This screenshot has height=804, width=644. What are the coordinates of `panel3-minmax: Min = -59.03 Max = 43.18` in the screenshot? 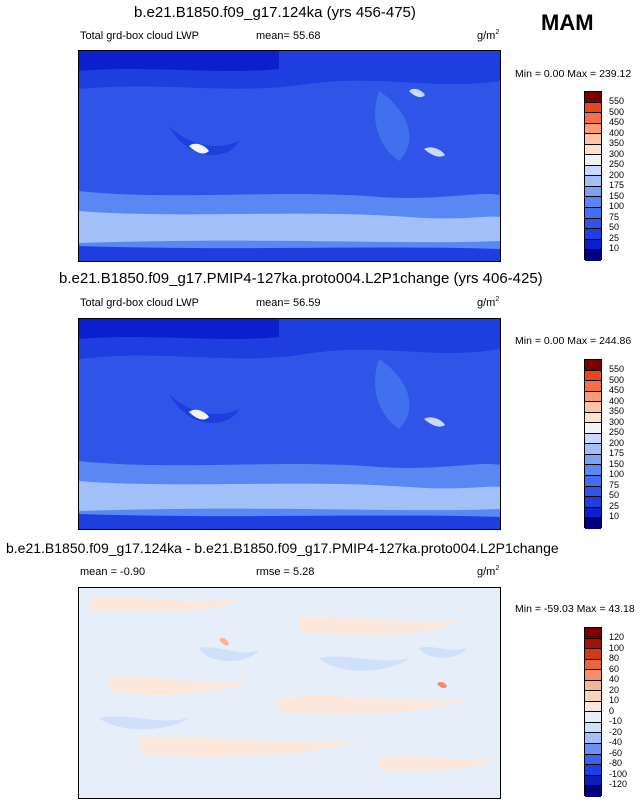 It's located at (575, 609).